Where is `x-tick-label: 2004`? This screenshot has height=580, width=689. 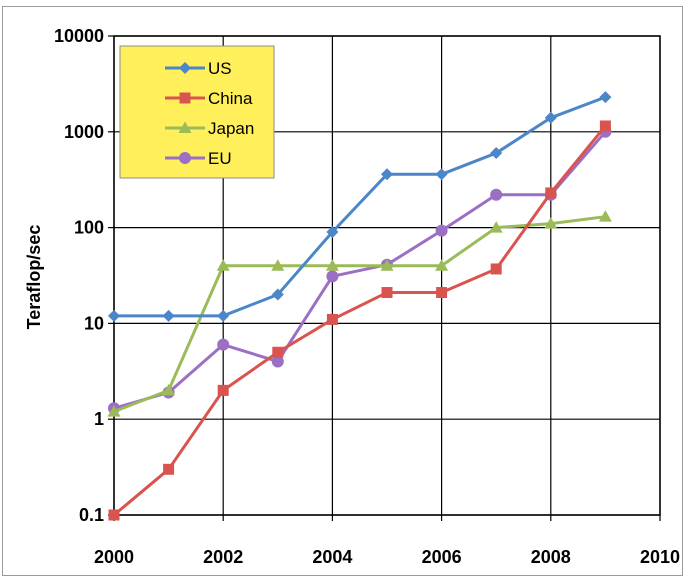 x-tick-label: 2004 is located at coordinates (332, 557).